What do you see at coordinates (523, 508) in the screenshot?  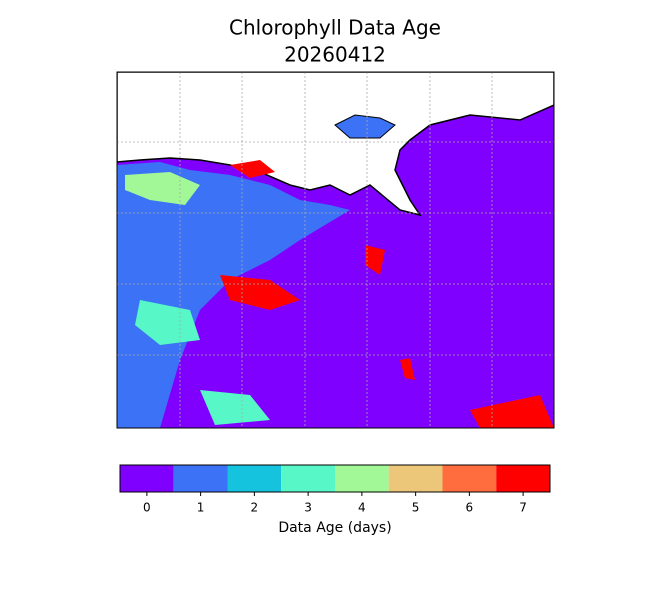 I see `colorbar-tick-label: 7` at bounding box center [523, 508].